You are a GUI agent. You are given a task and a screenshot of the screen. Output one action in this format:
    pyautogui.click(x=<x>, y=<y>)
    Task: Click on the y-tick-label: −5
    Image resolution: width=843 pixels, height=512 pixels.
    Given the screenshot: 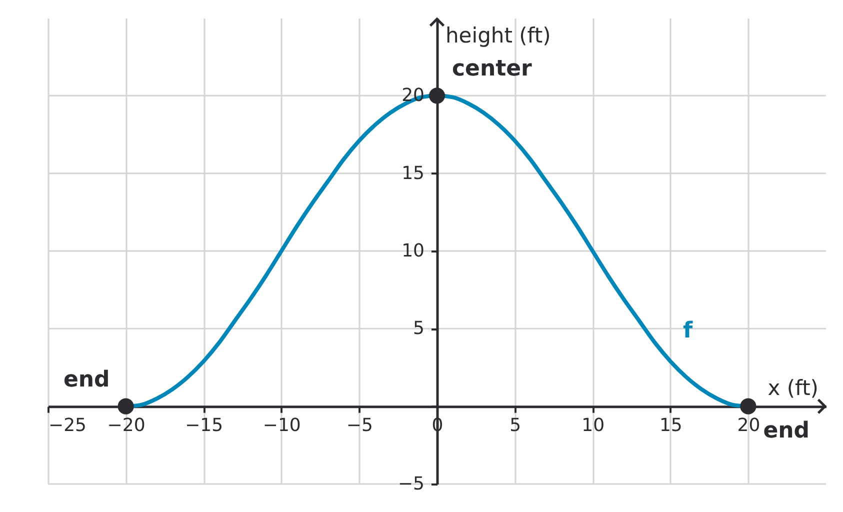 What is the action you would take?
    pyautogui.click(x=411, y=484)
    